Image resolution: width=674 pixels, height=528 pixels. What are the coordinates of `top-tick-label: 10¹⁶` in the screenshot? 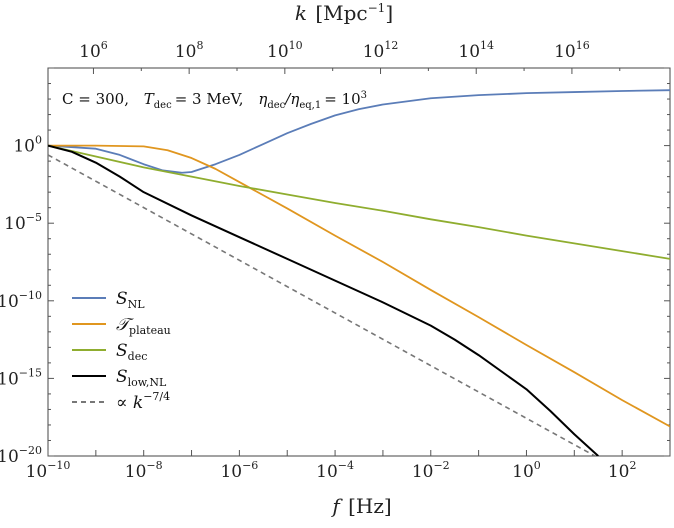 It's located at (572, 50).